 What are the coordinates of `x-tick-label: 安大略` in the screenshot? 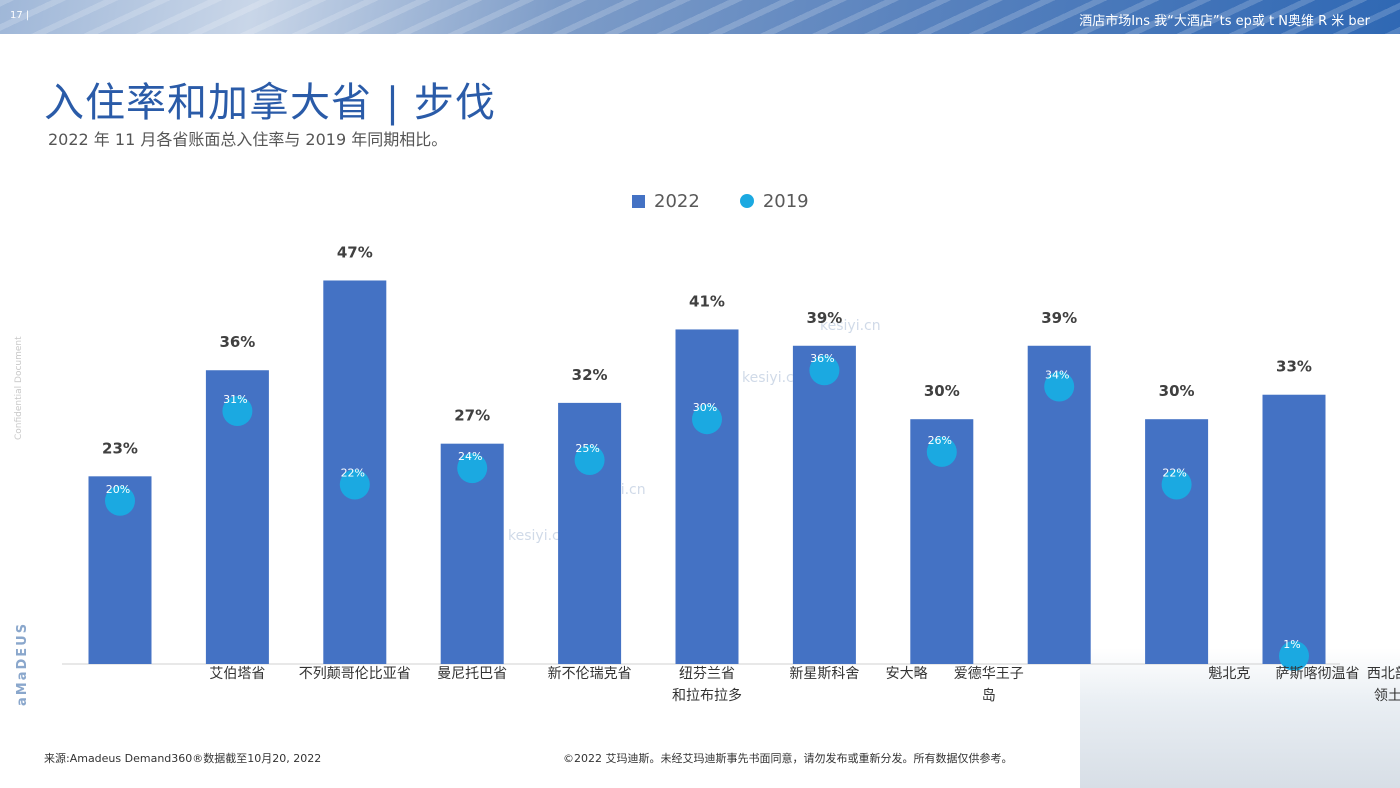 It's located at (907, 674).